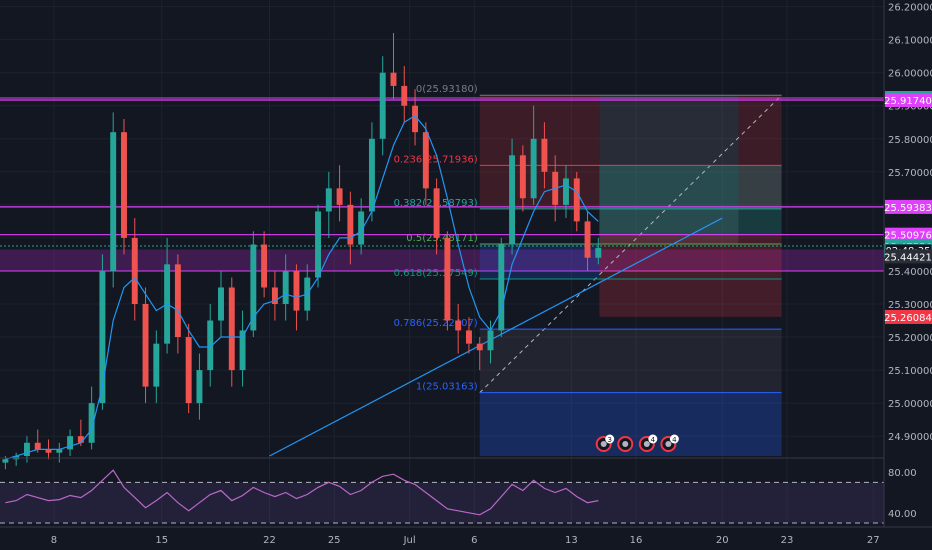 Image resolution: width=932 pixels, height=550 pixels. I want to click on price-label: 25.26084, so click(908, 318).